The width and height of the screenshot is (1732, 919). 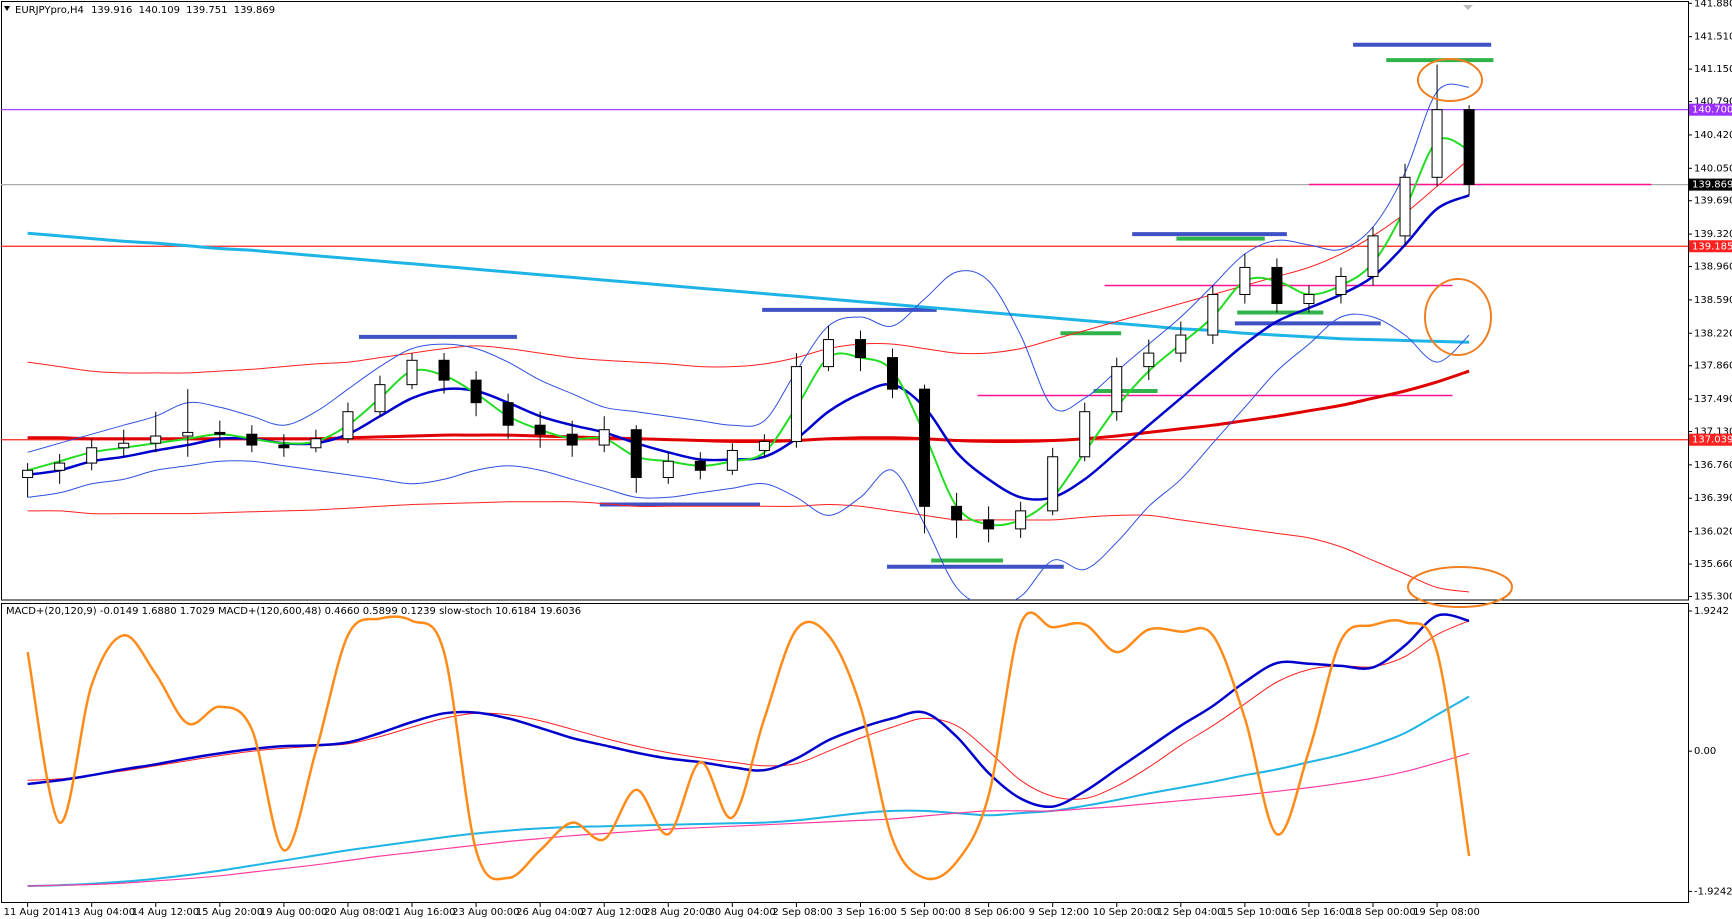 I want to click on x-tick-label: 14 Aug 12:00, so click(x=165, y=912).